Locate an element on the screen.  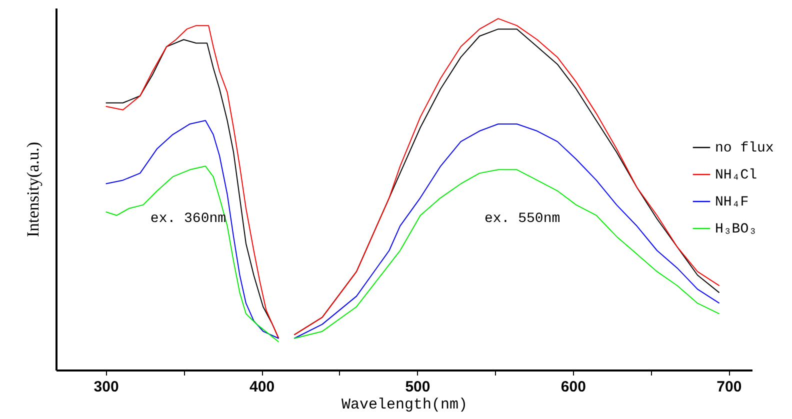
x-tick-label: 400 is located at coordinates (262, 387).